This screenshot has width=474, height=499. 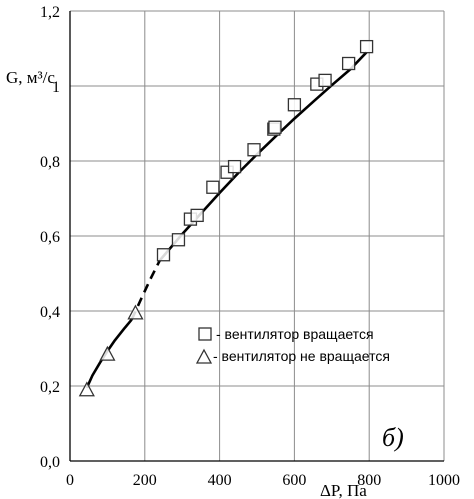 I want to click on x-tick-label: 600, so click(x=294, y=480).